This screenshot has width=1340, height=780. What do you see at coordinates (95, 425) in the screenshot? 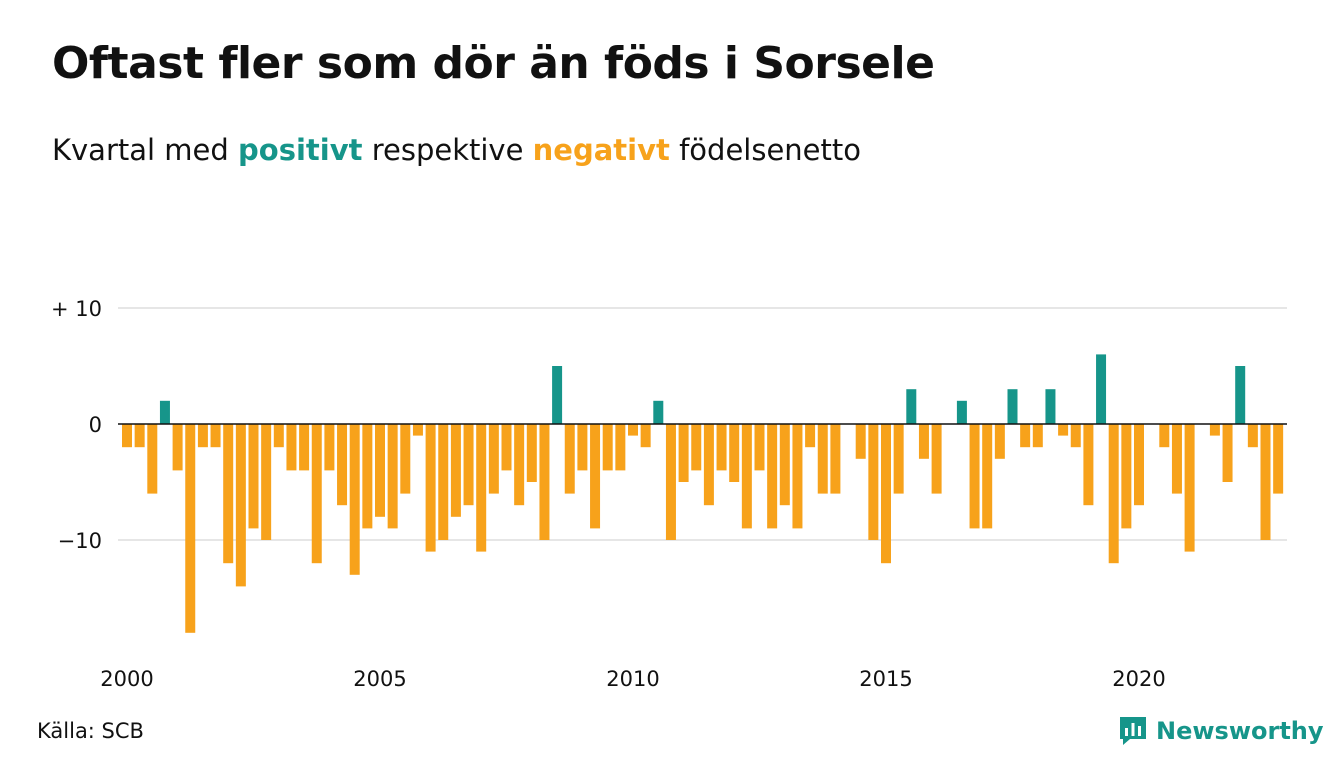
I see `y-tick-label: 0` at bounding box center [95, 425].